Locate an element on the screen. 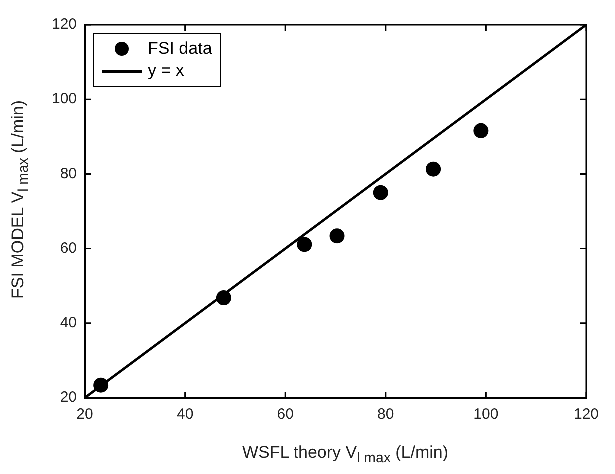 The height and width of the screenshot is (474, 615). y-tick-label: 100 is located at coordinates (65, 99).